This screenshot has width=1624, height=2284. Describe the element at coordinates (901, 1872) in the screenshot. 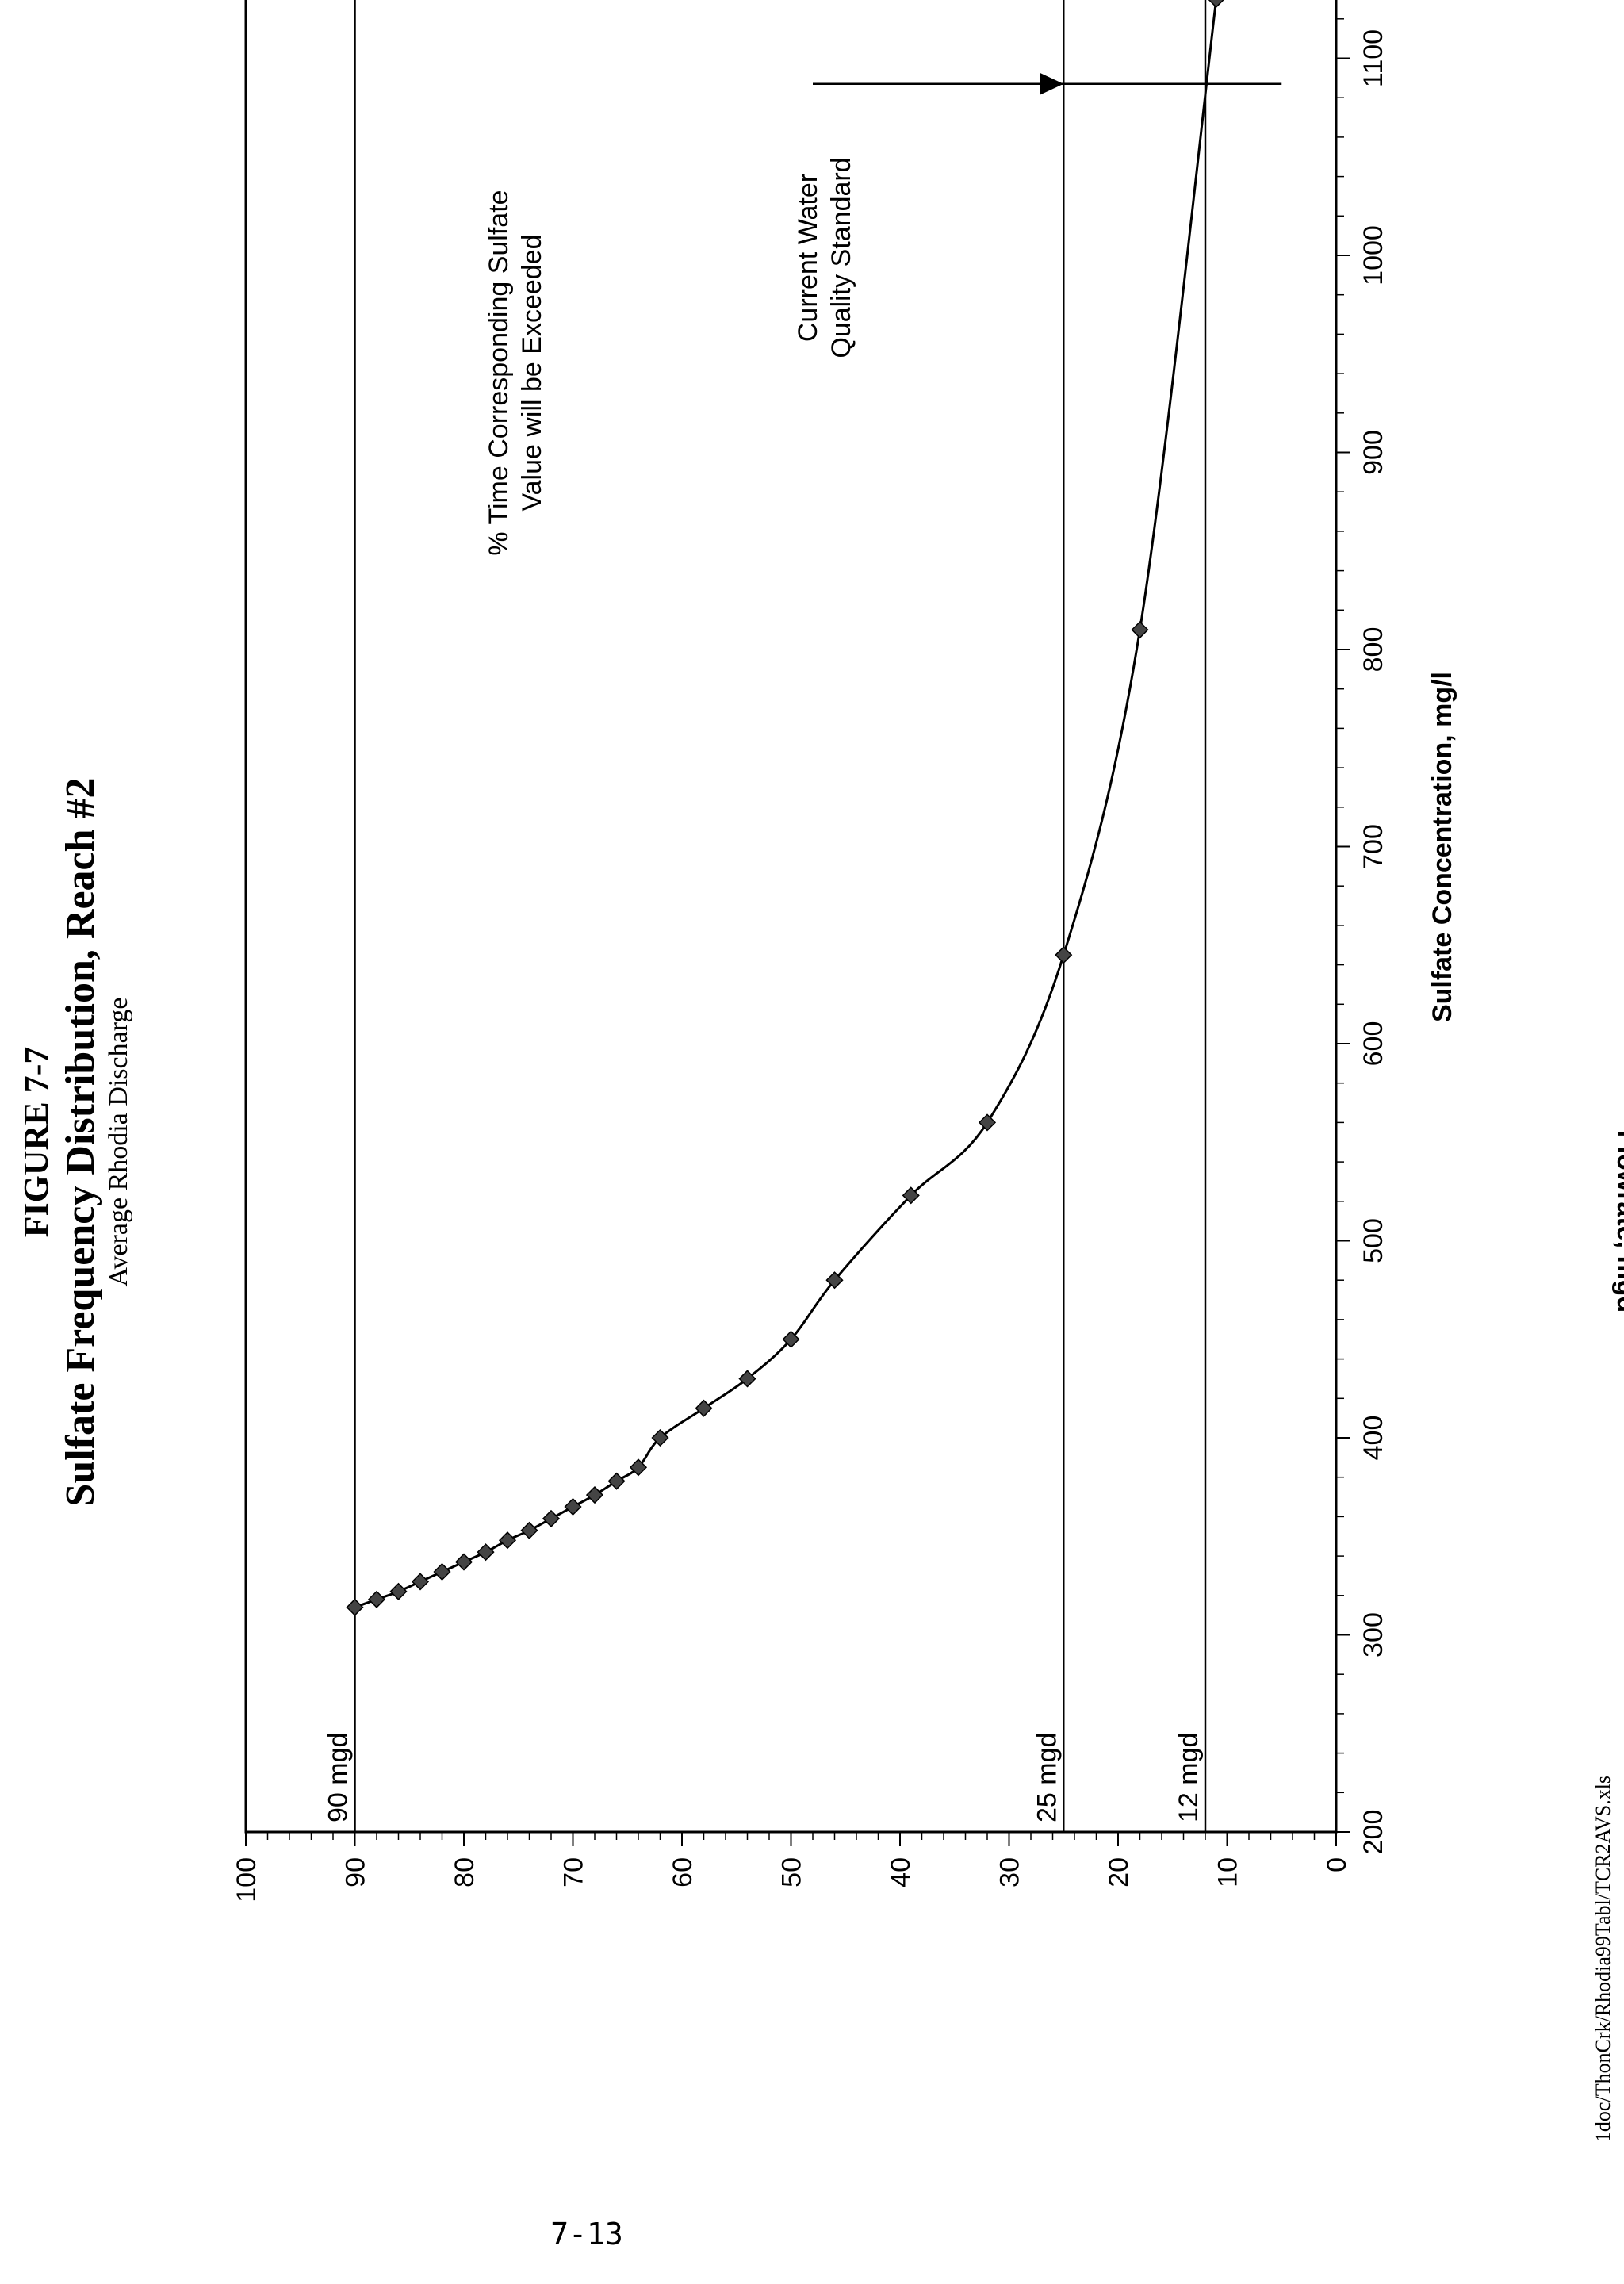

I see `y-tick-label: 40` at that location.